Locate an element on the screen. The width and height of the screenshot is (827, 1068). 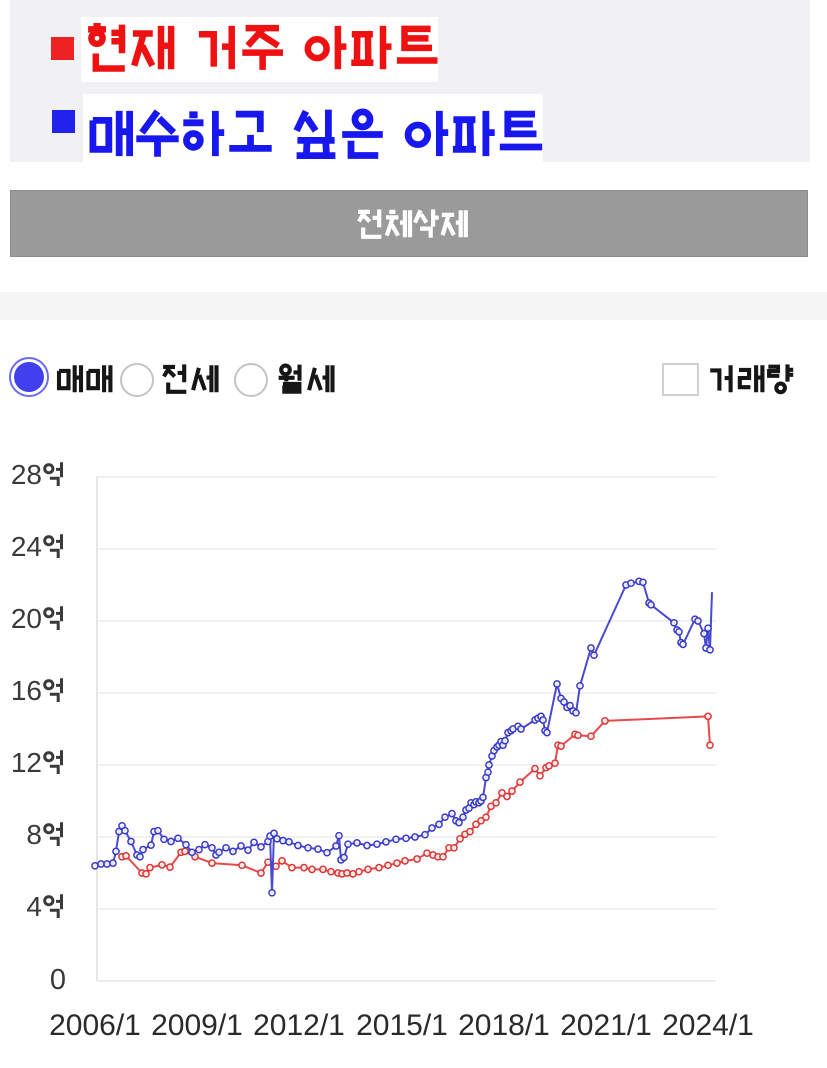
svg-text: 2015/1 is located at coordinates (402, 1025).